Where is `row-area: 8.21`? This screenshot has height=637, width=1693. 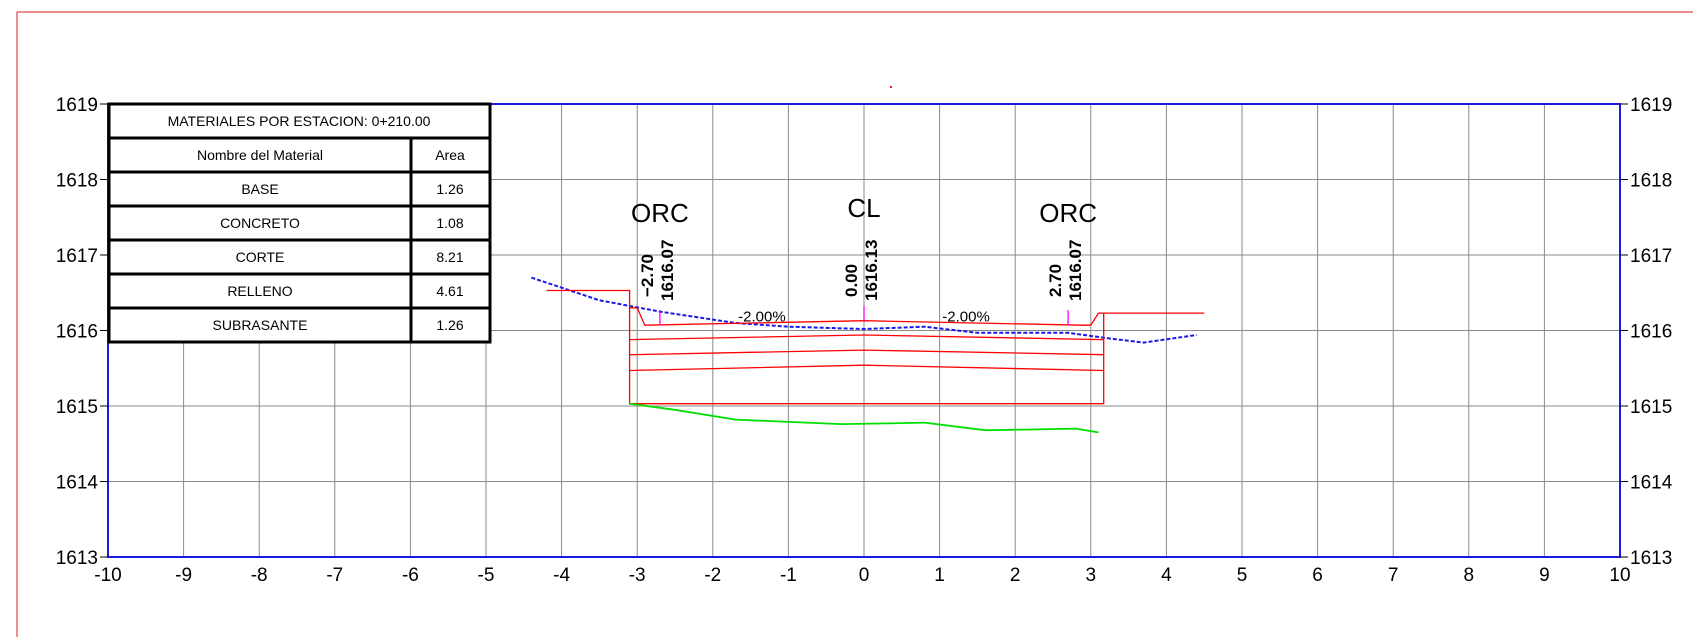 row-area: 8.21 is located at coordinates (449, 257).